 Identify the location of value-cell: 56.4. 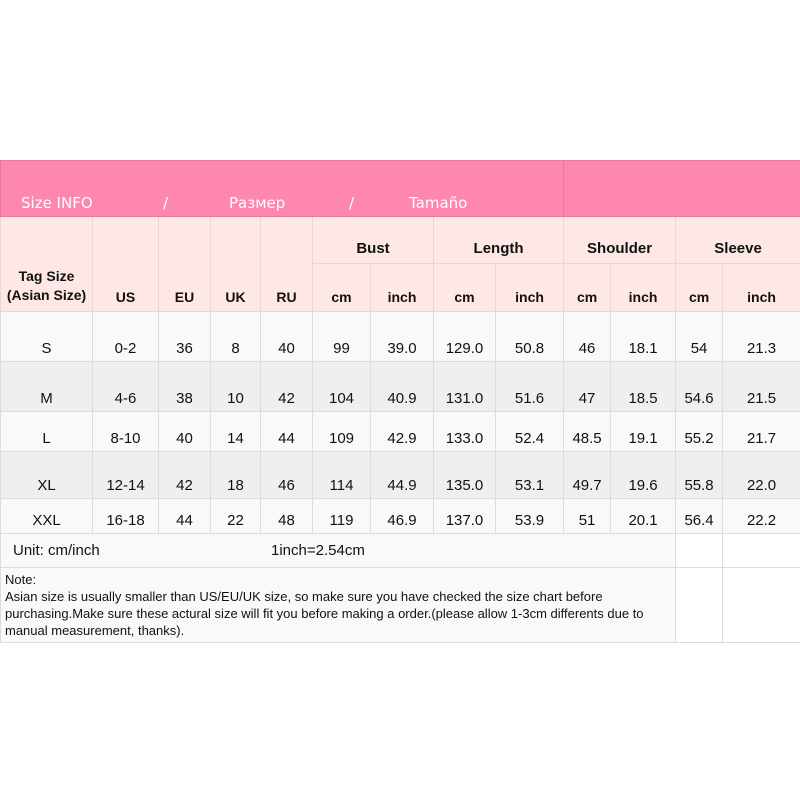
(699, 516).